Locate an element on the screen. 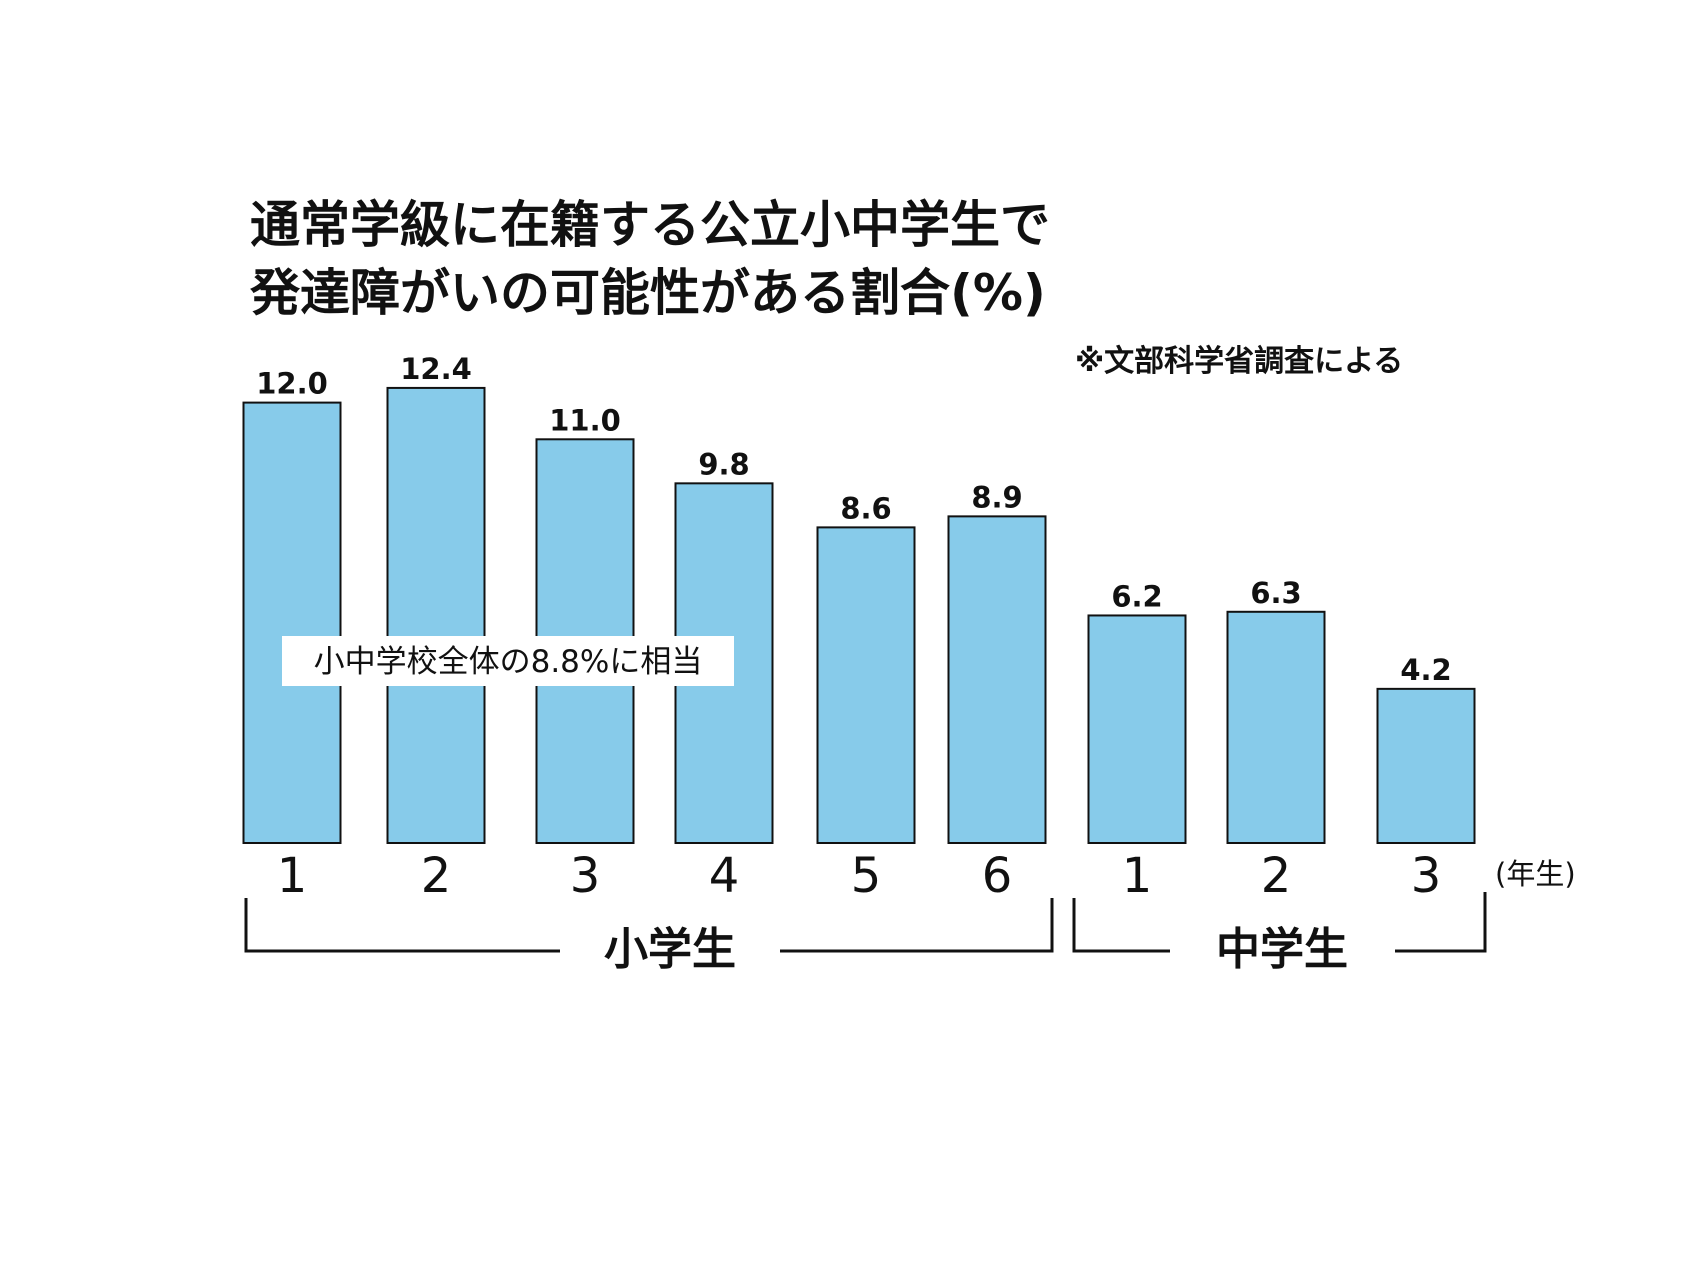 This screenshot has height=1280, width=1707. x-tick-label-3: 3 is located at coordinates (585, 876).